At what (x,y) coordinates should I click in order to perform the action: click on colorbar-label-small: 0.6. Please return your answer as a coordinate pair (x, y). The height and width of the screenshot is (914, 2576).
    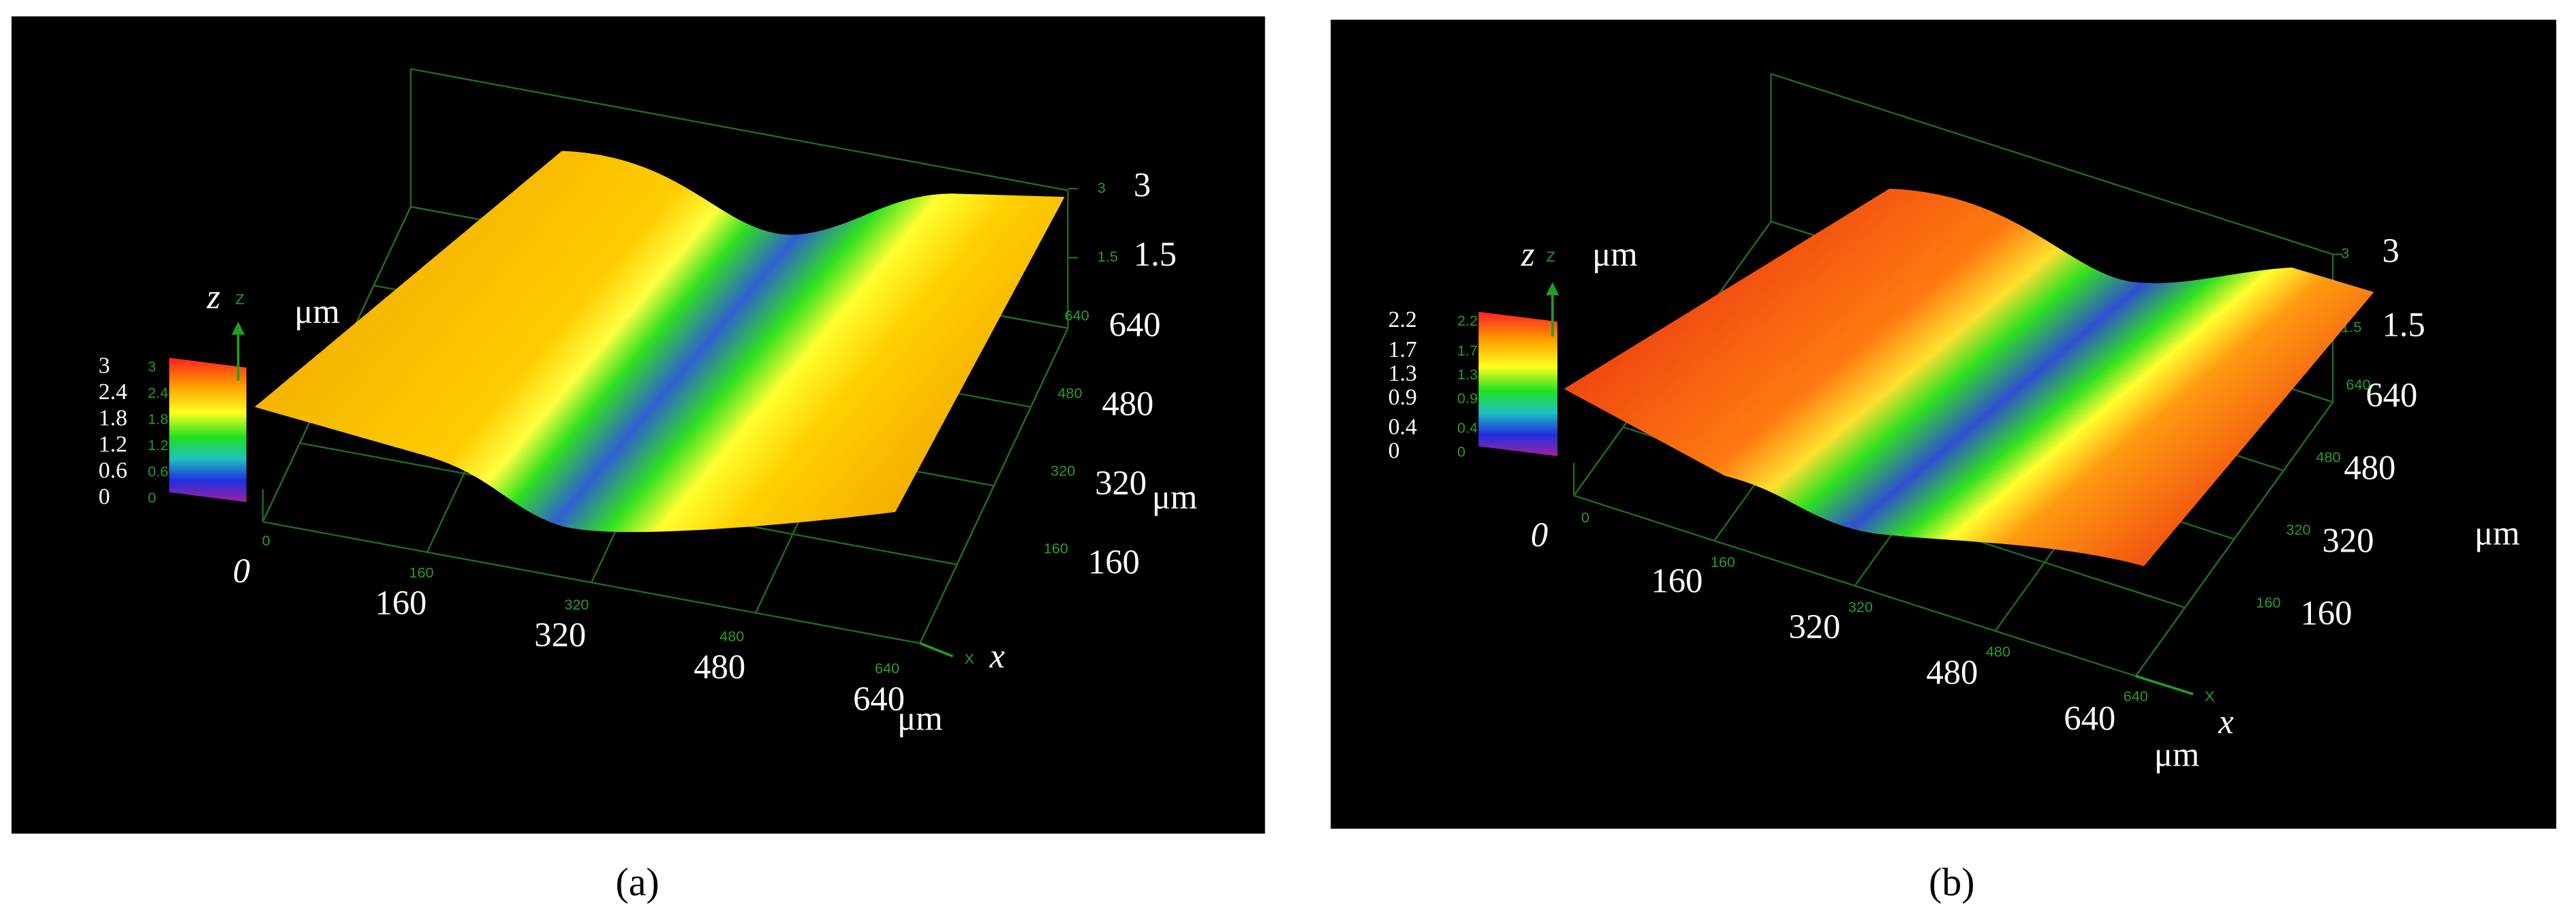
    Looking at the image, I should click on (158, 472).